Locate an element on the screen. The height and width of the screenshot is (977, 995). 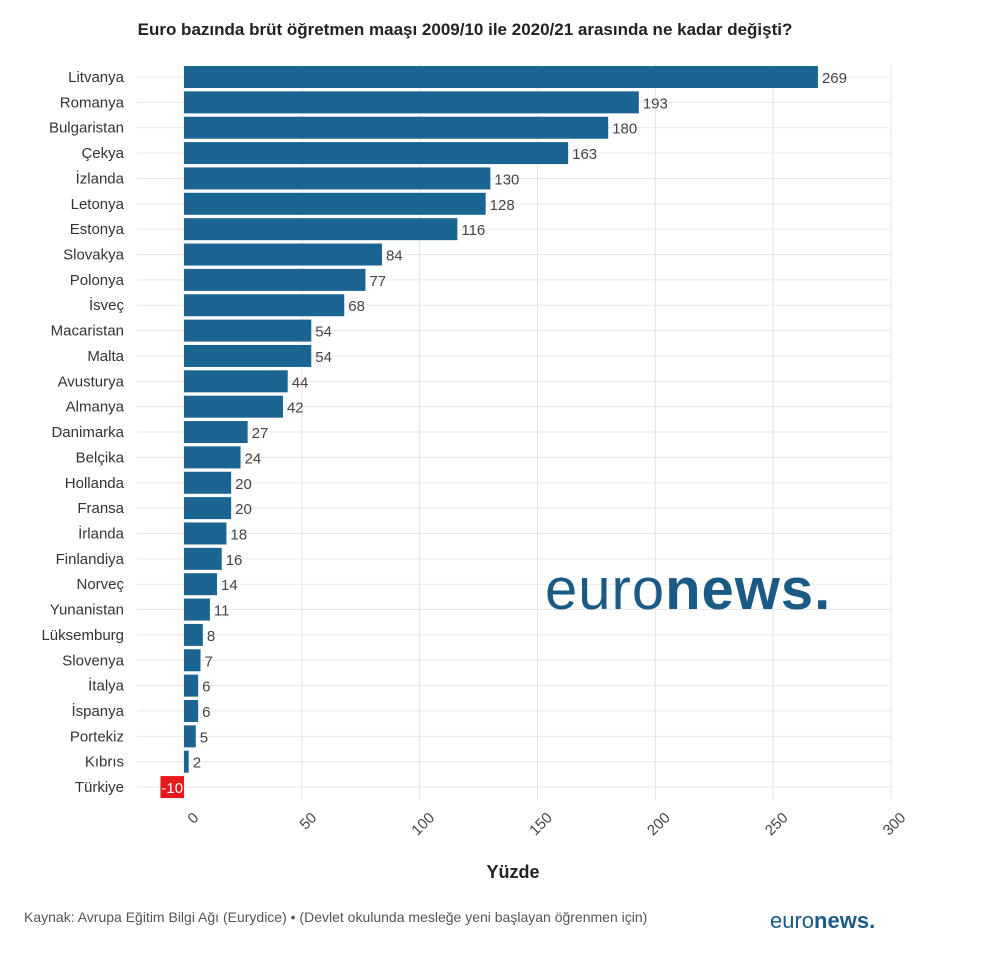
bar-Belçika is located at coordinates (212, 457).